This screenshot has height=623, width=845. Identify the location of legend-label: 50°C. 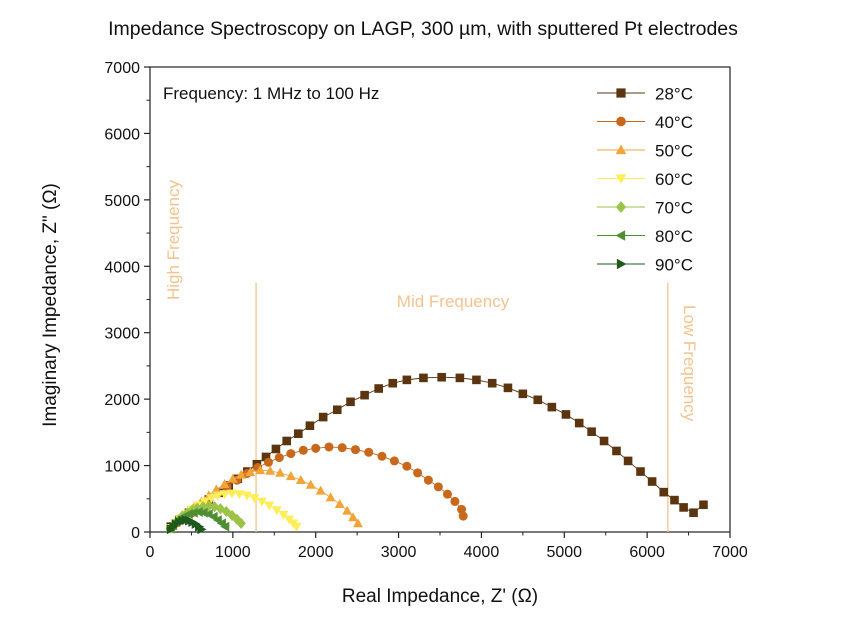
(674, 151).